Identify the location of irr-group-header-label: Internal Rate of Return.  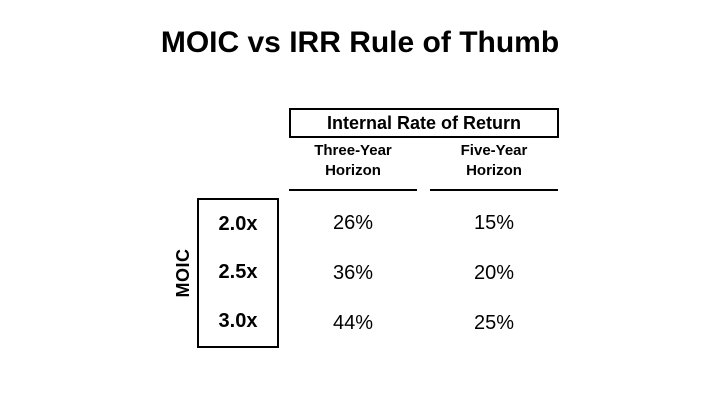
(424, 122).